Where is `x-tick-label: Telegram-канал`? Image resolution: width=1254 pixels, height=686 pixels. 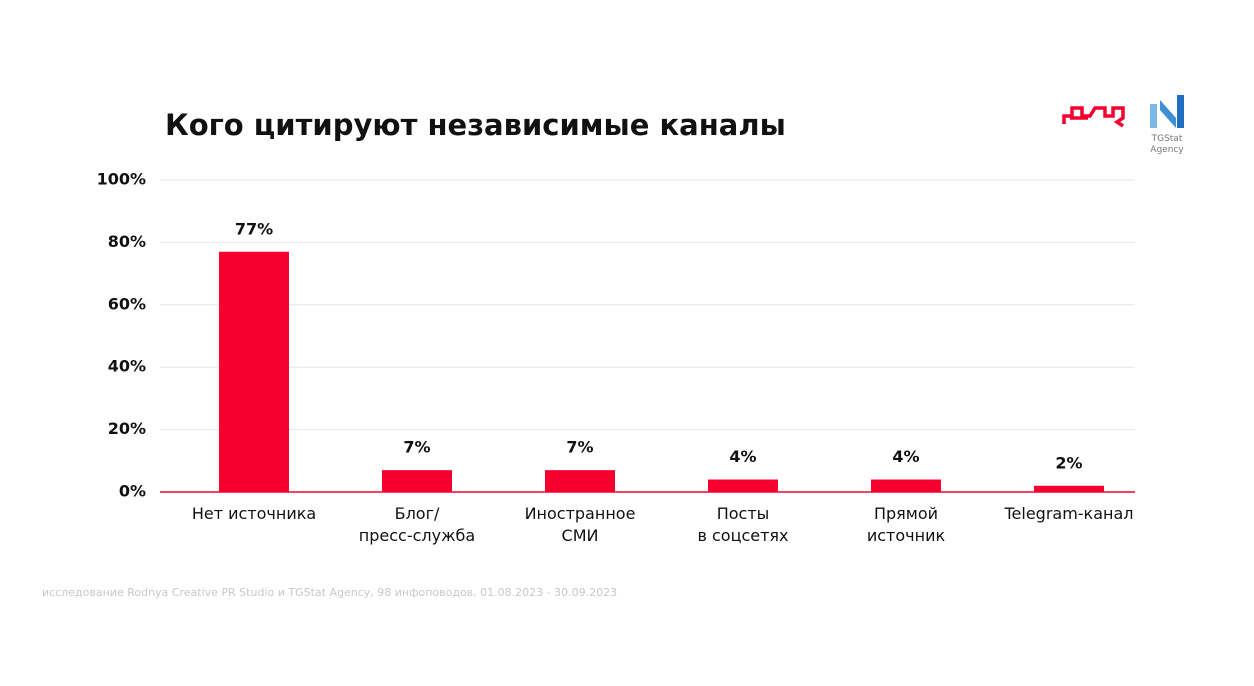
x-tick-label: Telegram-канал is located at coordinates (1069, 513).